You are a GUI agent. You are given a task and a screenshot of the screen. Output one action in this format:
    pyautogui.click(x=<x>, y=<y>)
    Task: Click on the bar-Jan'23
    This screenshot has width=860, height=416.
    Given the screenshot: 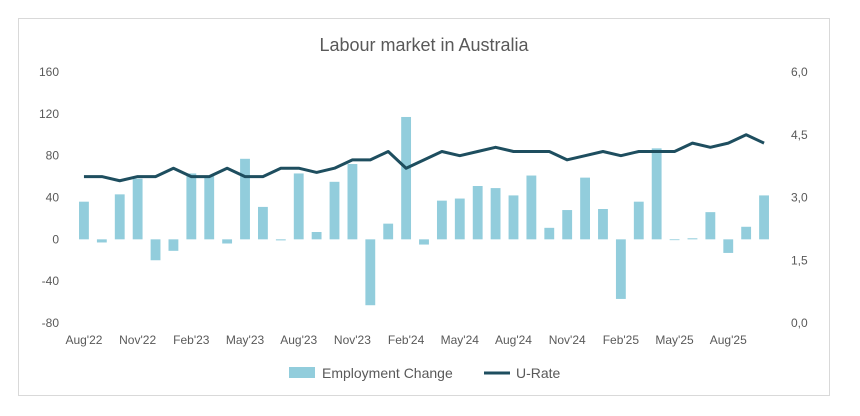 What is the action you would take?
    pyautogui.click(x=173, y=245)
    